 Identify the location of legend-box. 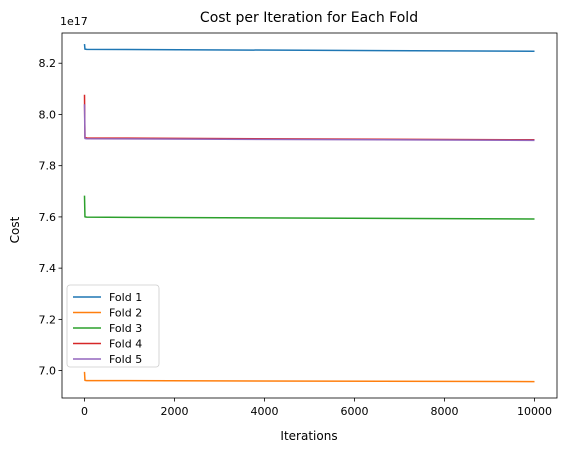
(113, 326).